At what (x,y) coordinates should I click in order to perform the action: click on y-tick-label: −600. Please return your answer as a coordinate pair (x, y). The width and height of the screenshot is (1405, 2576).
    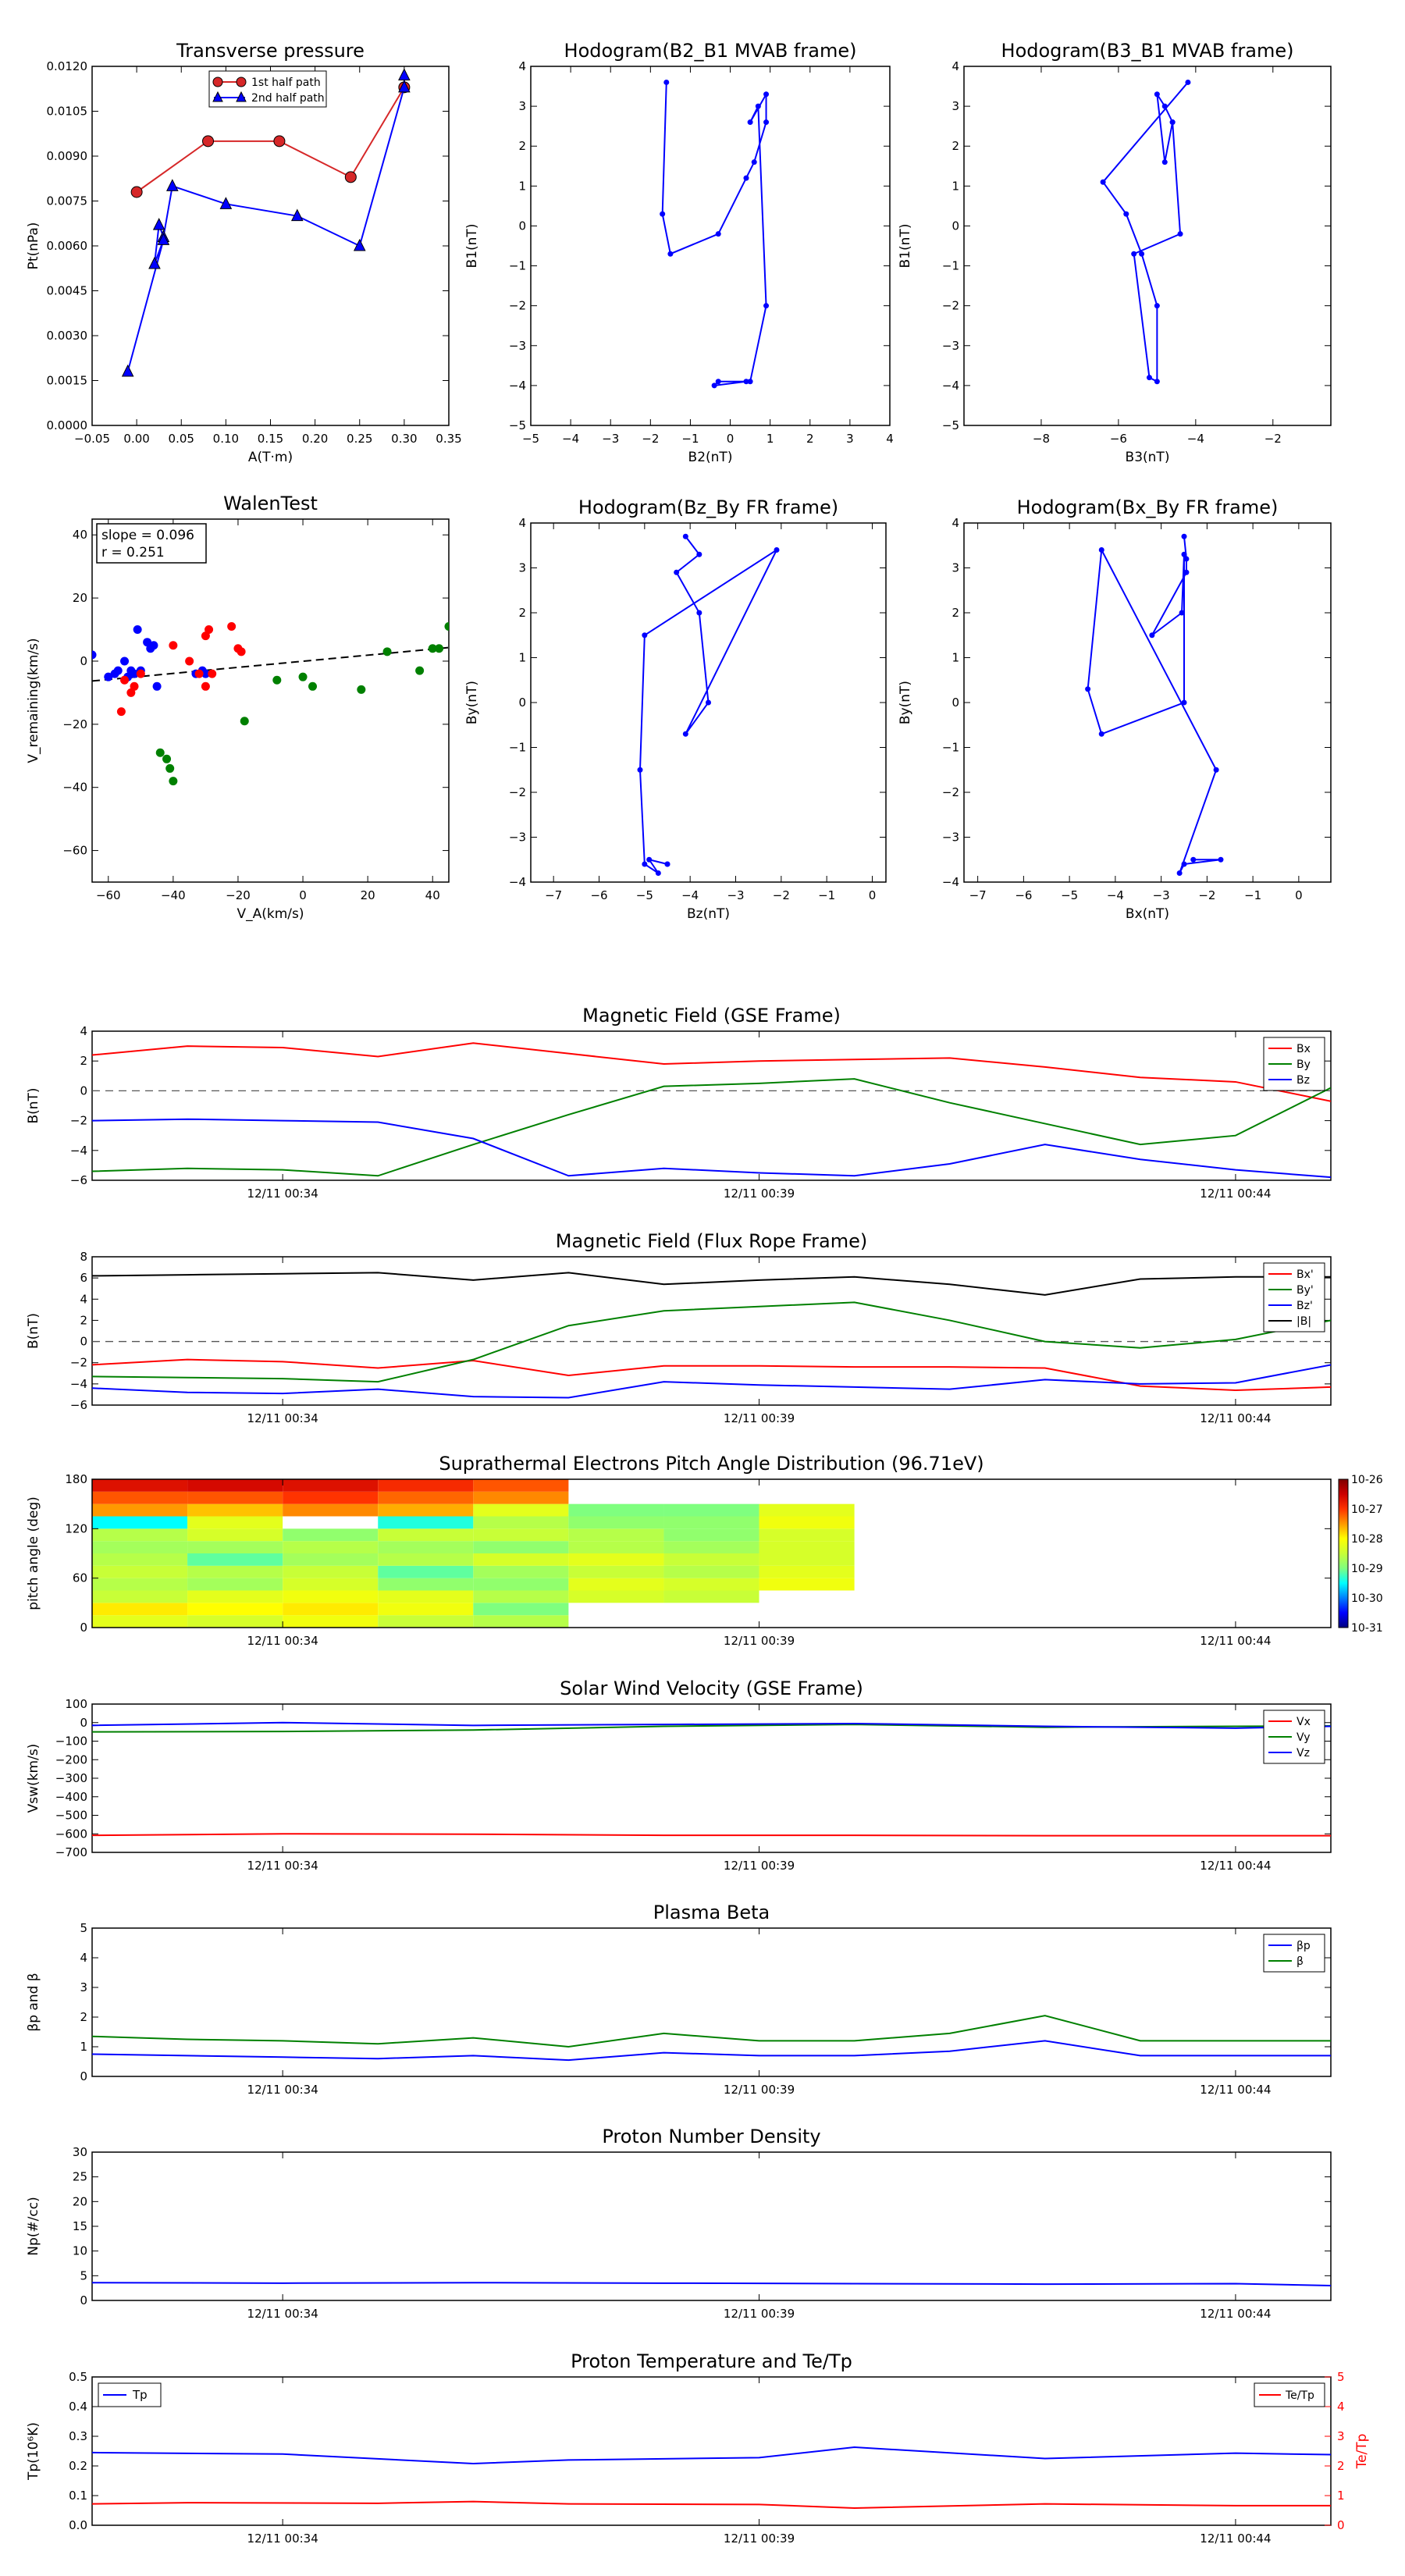
    Looking at the image, I should click on (71, 1834).